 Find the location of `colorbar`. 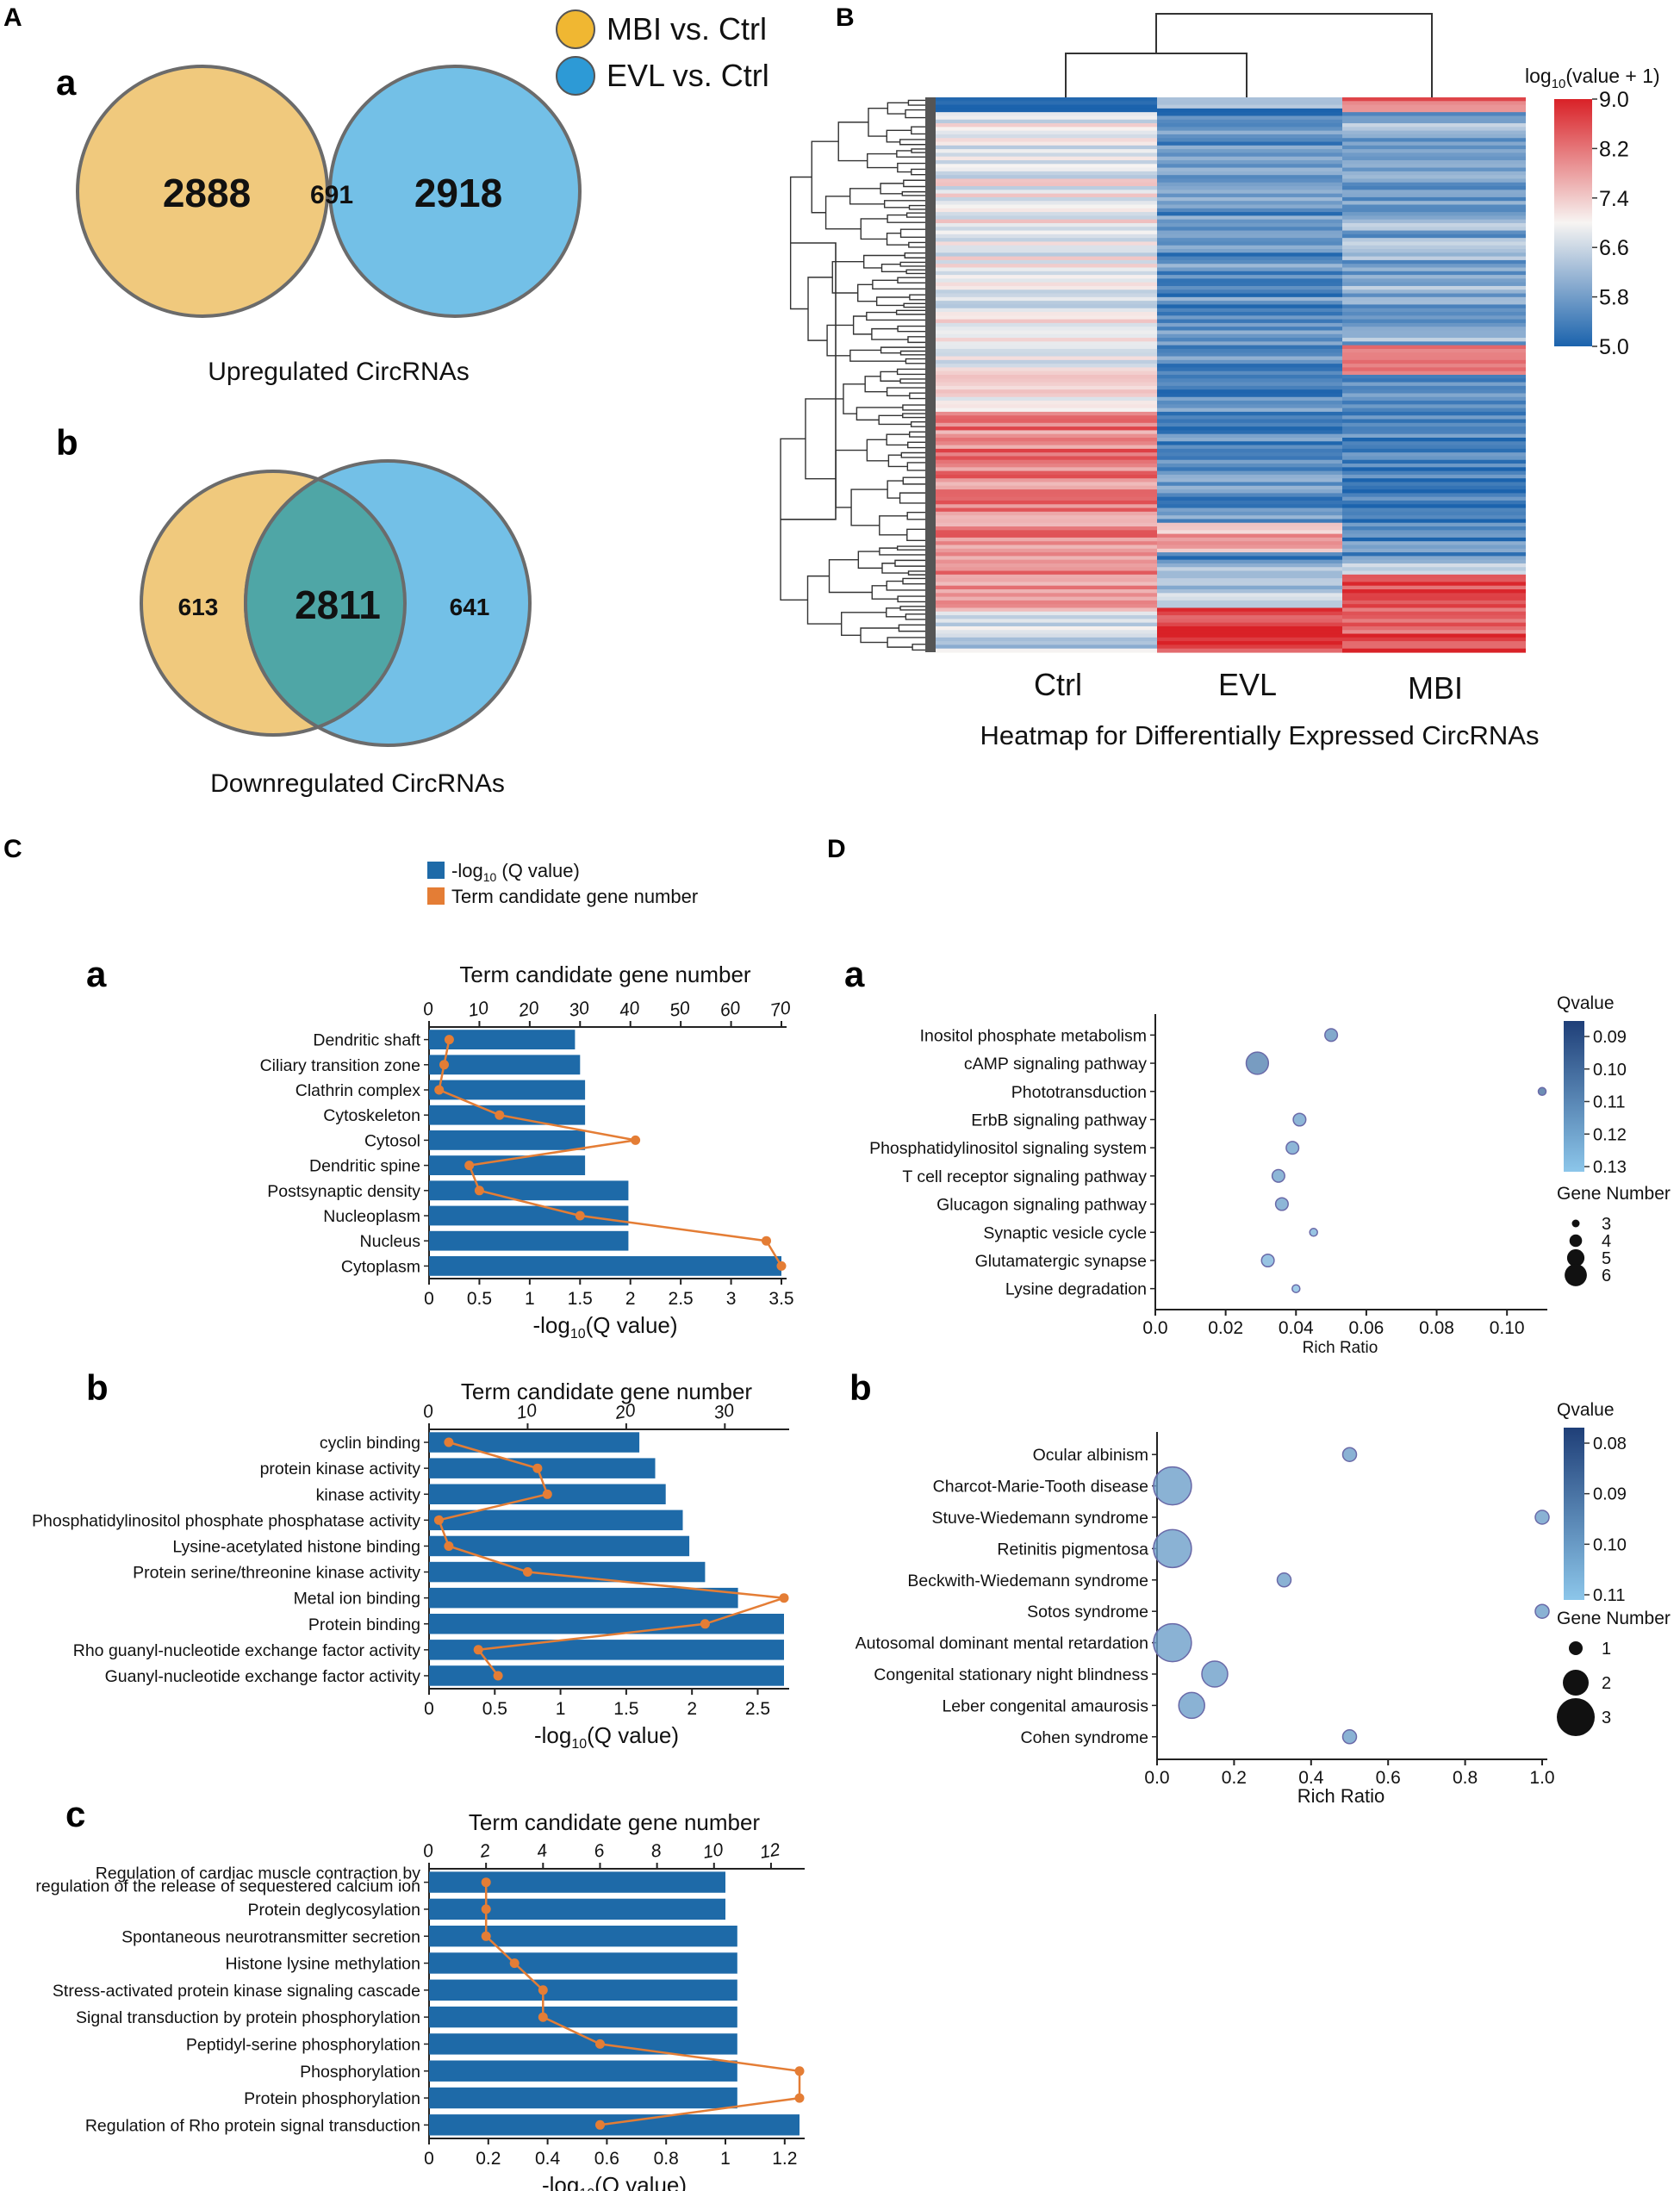

colorbar is located at coordinates (1573, 222).